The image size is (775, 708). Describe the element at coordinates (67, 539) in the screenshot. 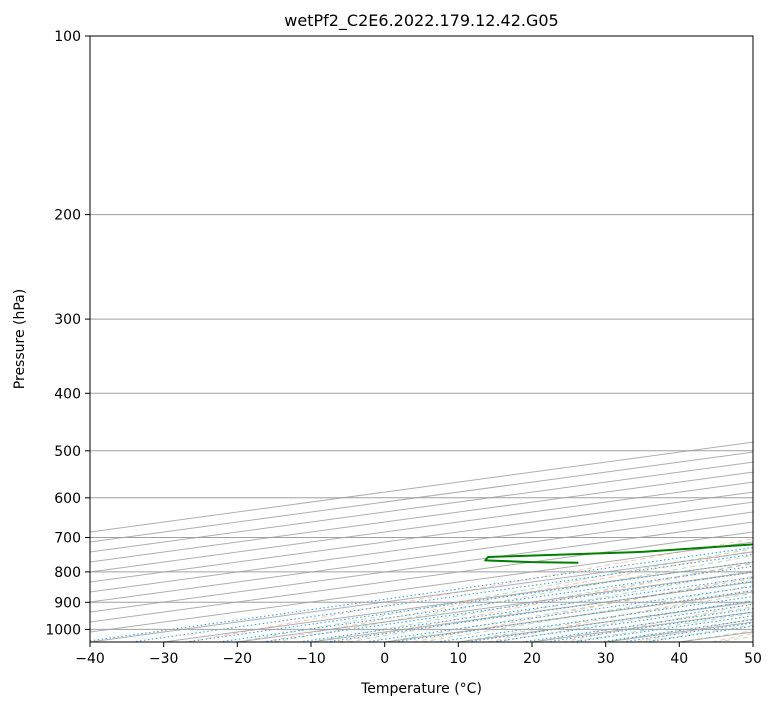

I see `y-tick-label: 700` at that location.